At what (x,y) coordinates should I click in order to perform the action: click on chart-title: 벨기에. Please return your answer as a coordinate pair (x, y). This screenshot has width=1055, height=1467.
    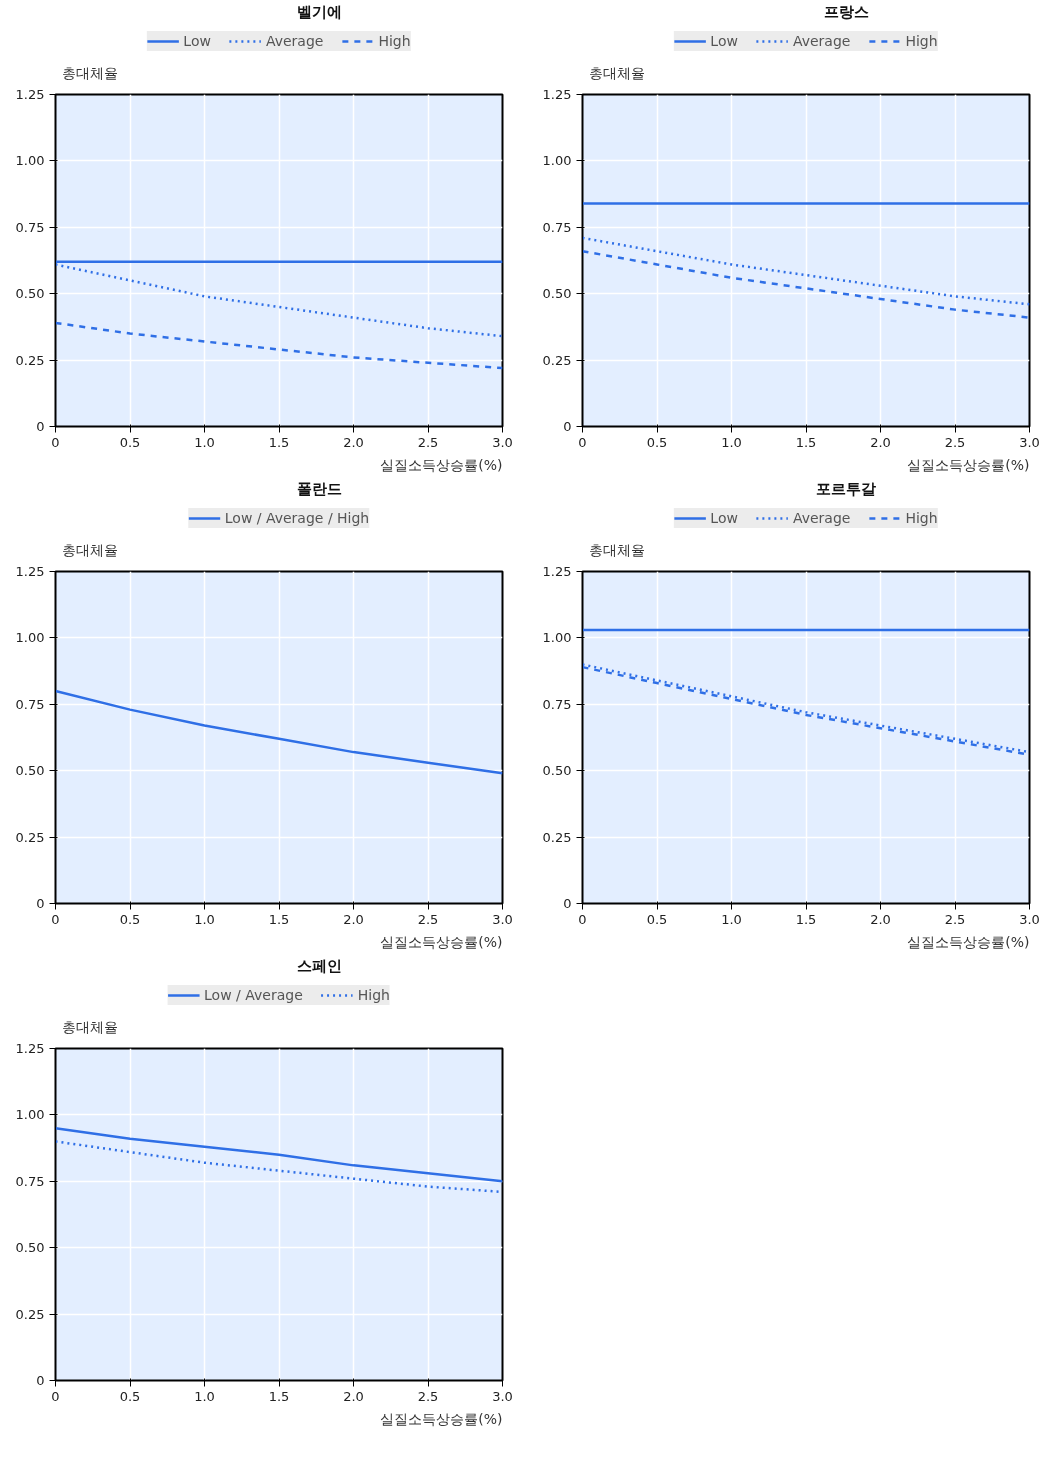
    Looking at the image, I should click on (319, 11).